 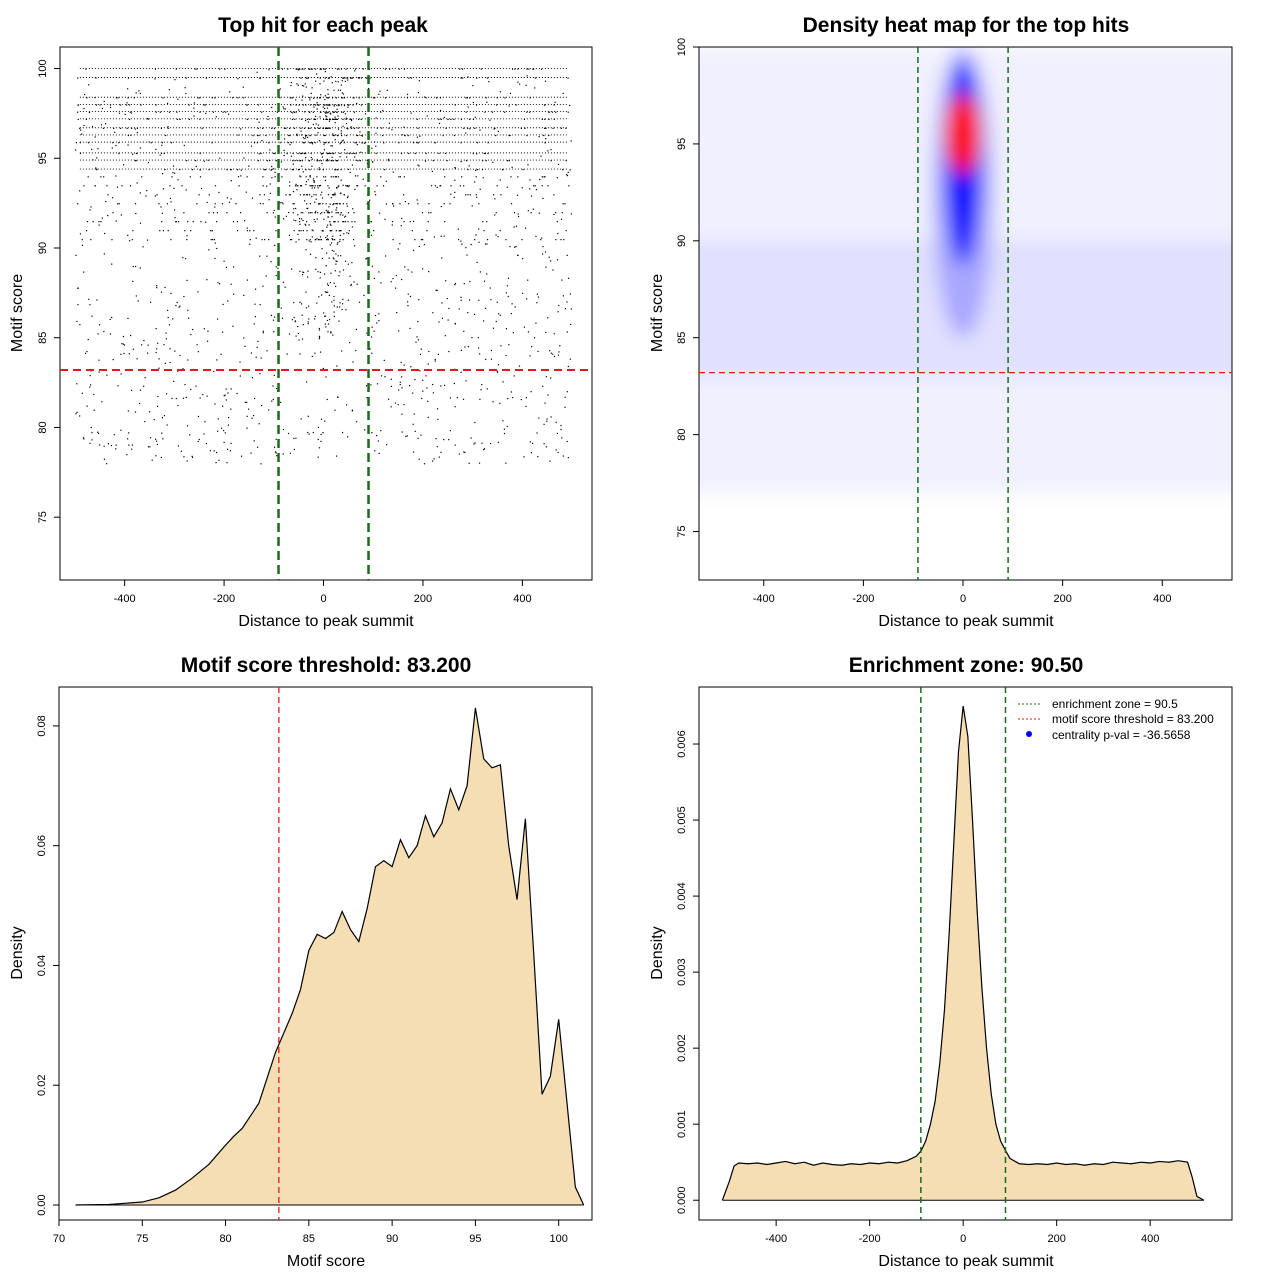 I want to click on distance-density-y-tick-label: 0.005, so click(x=682, y=820).